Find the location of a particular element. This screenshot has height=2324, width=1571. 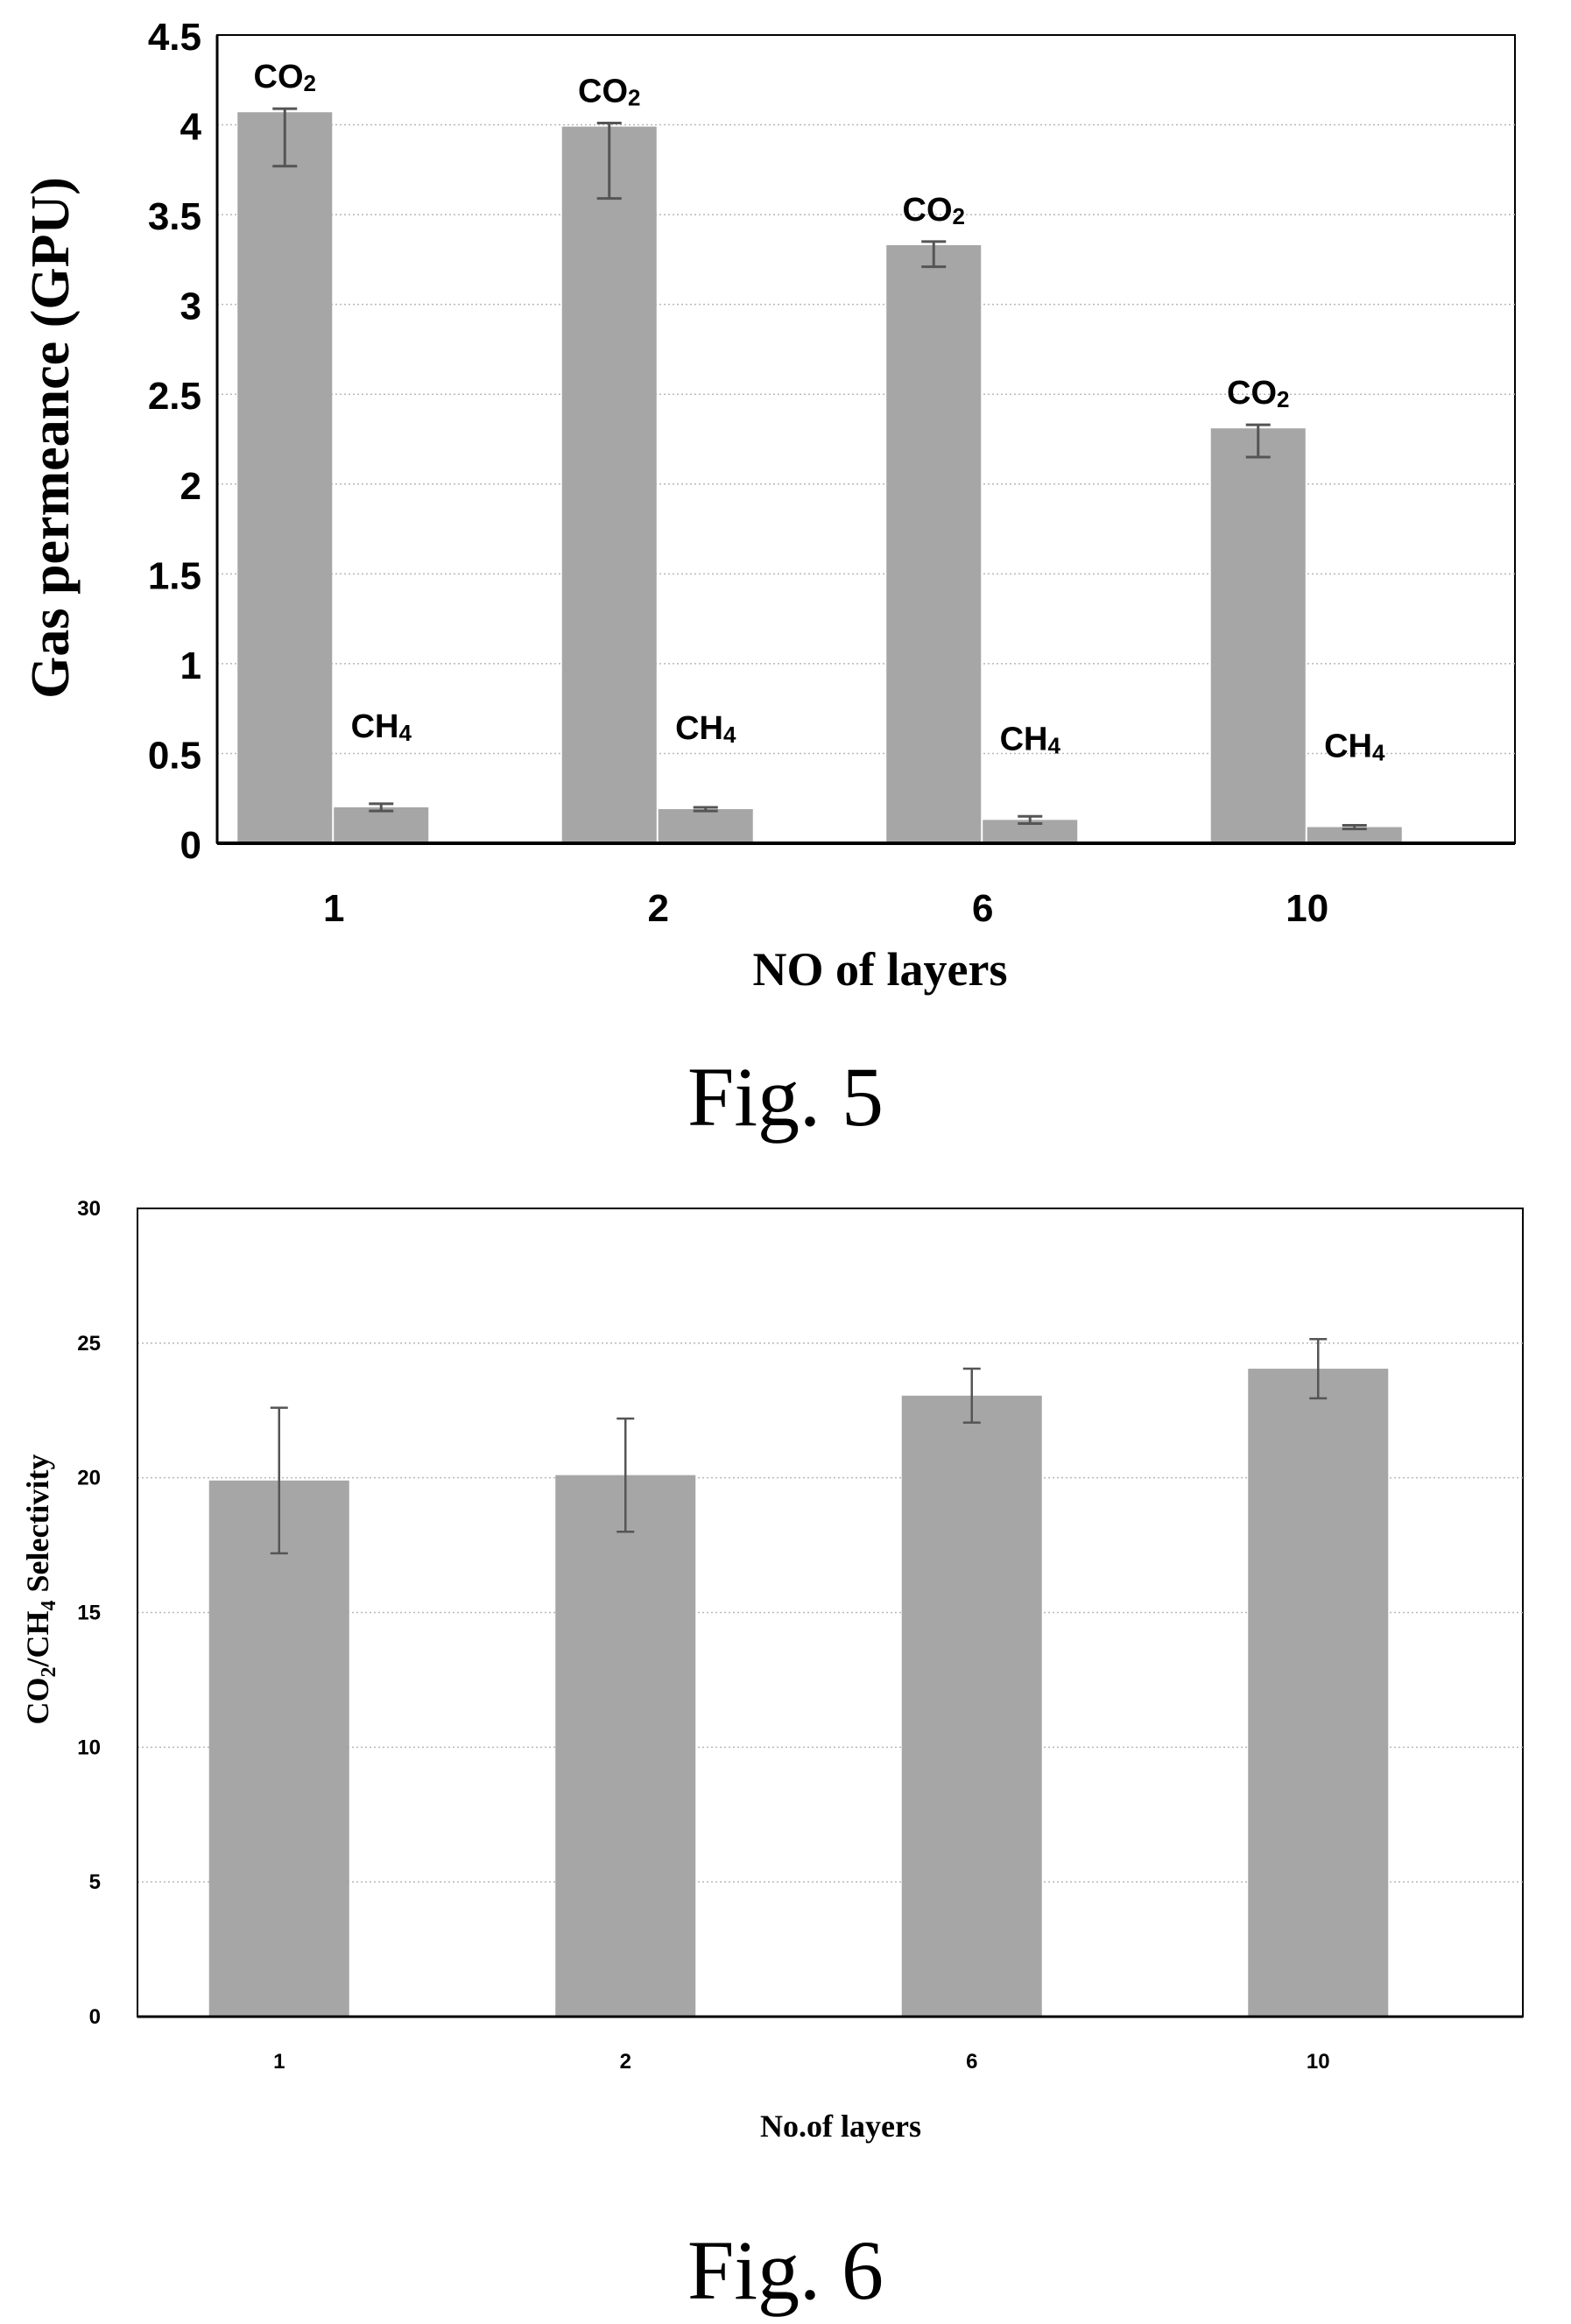

fig5-x-tick-label: 1 is located at coordinates (334, 908).